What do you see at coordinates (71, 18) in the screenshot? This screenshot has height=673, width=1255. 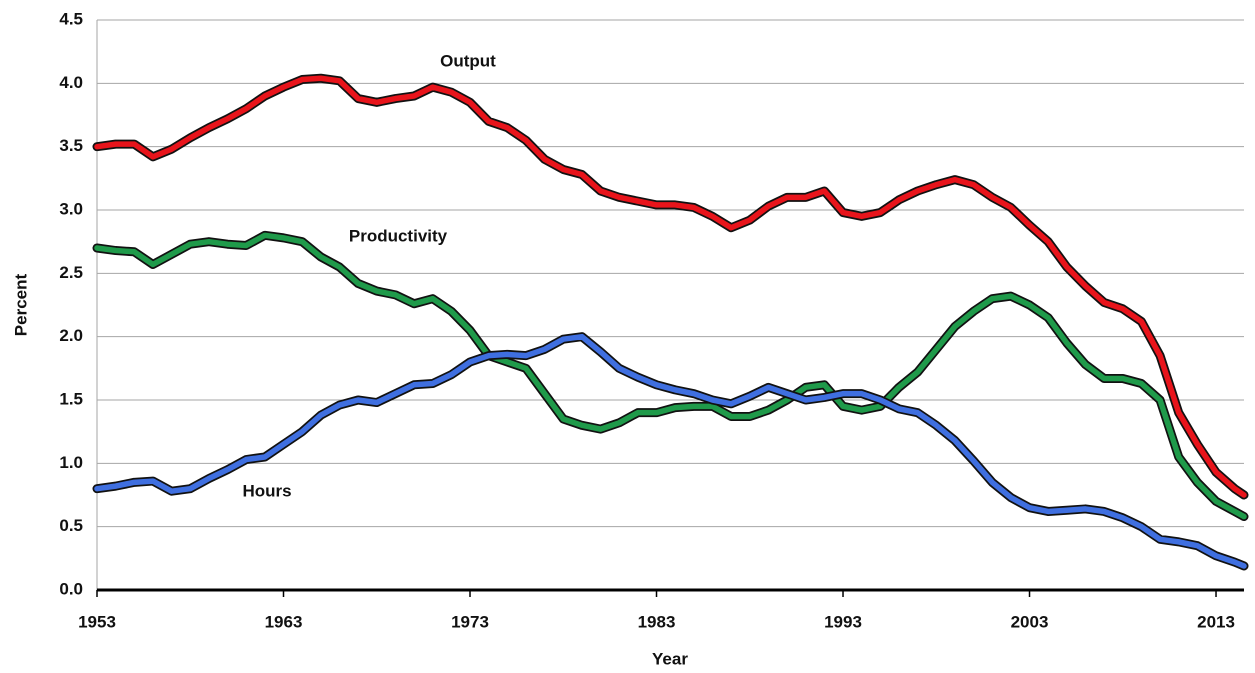 I see `y-tick-label: 4.5` at bounding box center [71, 18].